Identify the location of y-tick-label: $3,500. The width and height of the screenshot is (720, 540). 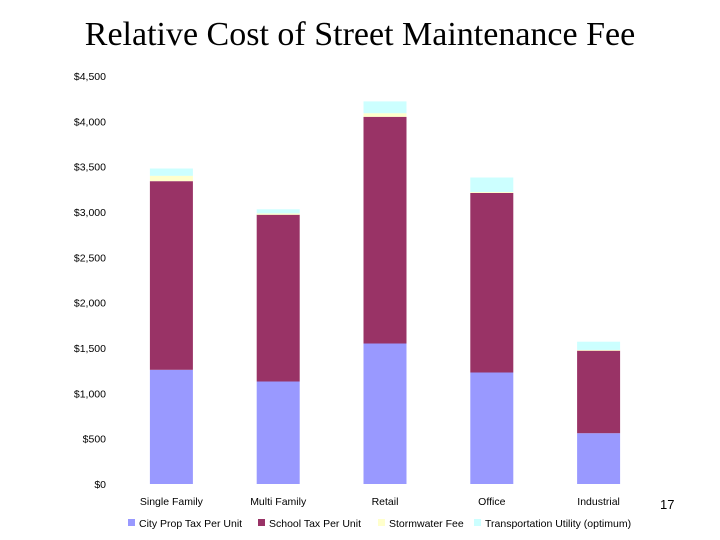
(90, 168).